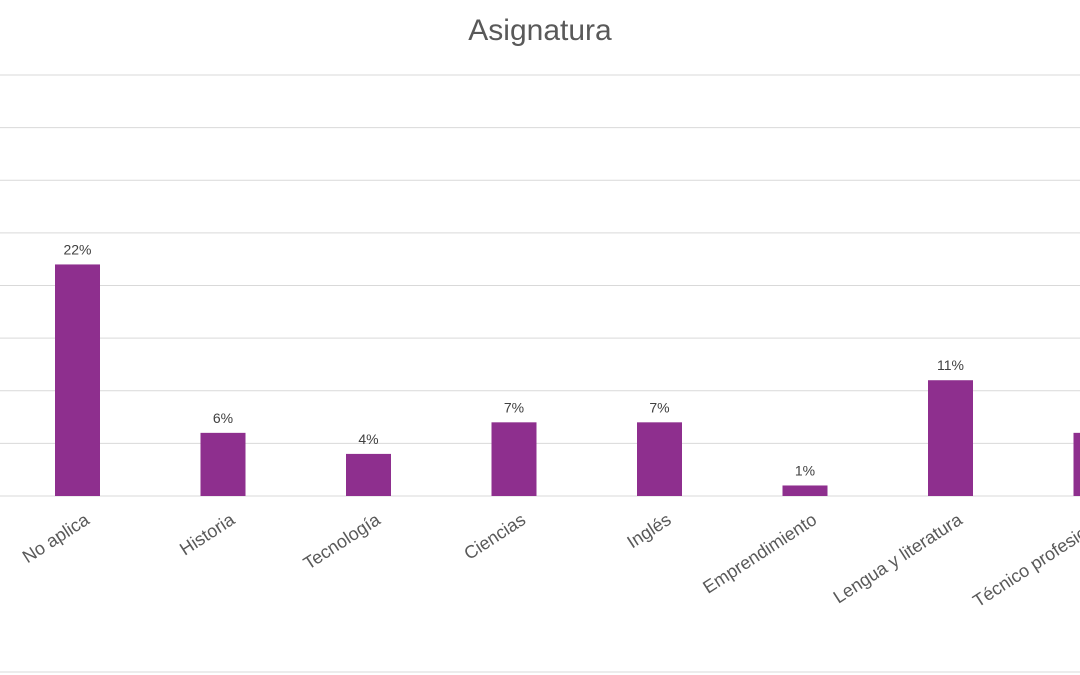 The width and height of the screenshot is (1080, 675). Describe the element at coordinates (898, 558) in the screenshot. I see `category-label: Lengua y literatura` at that location.